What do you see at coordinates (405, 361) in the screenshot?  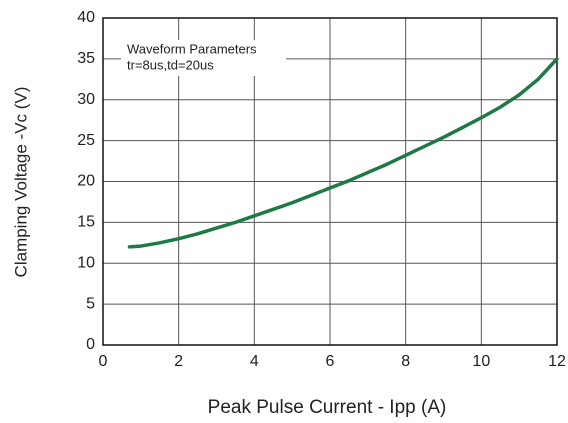 I see `x-tick-label: 8` at bounding box center [405, 361].